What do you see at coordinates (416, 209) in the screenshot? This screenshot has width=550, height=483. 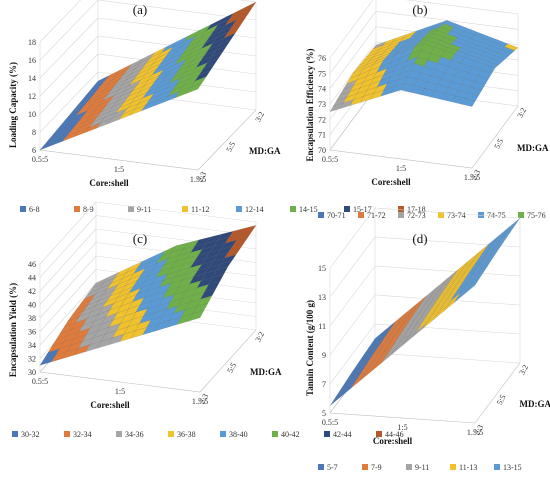 I see `legend-label: 17-18` at bounding box center [416, 209].